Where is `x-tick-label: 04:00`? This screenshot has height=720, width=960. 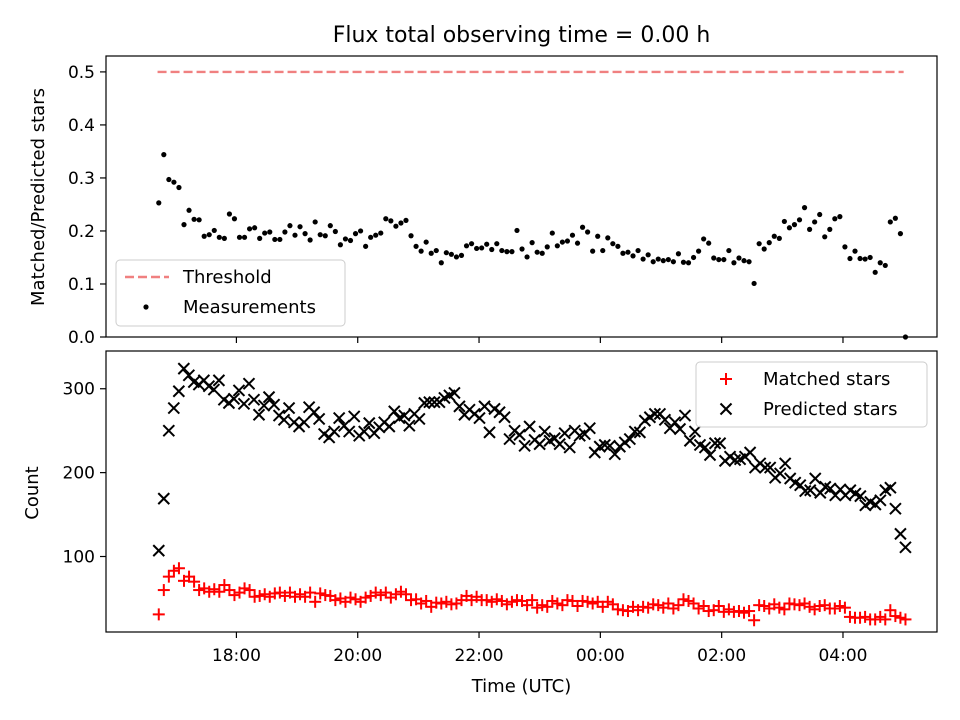 x-tick-label: 04:00 is located at coordinates (842, 656).